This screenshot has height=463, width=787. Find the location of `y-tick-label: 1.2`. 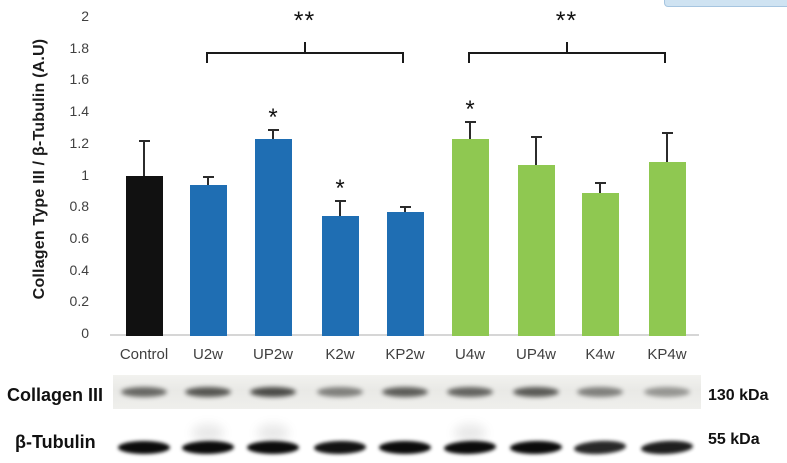

y-tick-label: 1.2 is located at coordinates (79, 142).